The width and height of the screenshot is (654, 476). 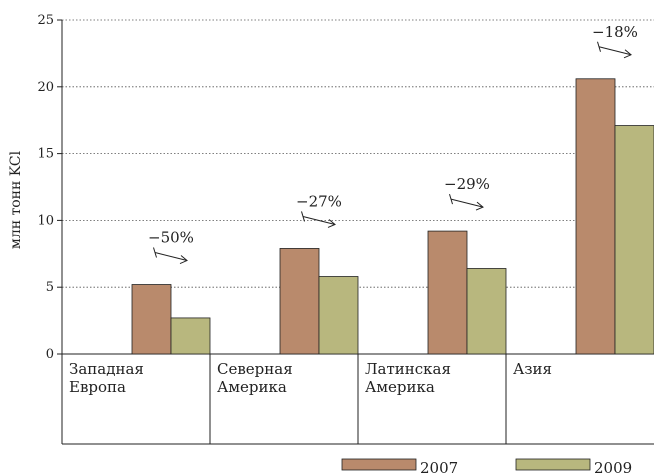 What do you see at coordinates (106, 378) in the screenshot?
I see `category-label: Западная Европа` at bounding box center [106, 378].